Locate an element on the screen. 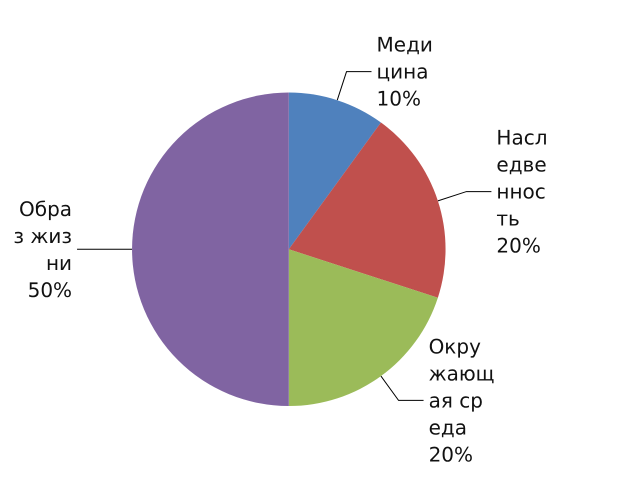 The image size is (640, 480). slice-label: Образ жизни is located at coordinates (42, 235).